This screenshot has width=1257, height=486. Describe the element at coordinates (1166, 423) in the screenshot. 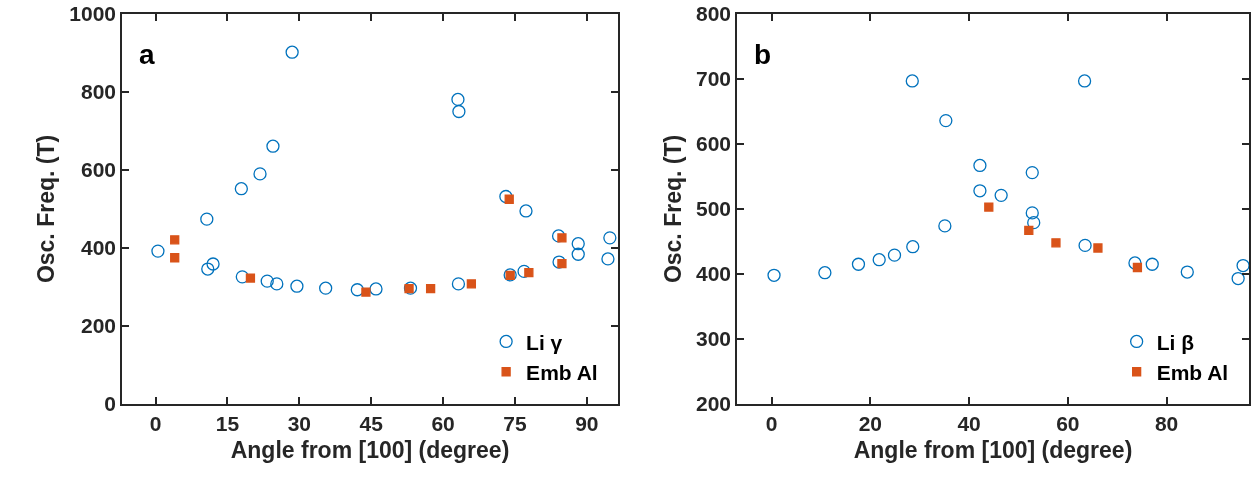

I see `x-tick-label: 80` at that location.